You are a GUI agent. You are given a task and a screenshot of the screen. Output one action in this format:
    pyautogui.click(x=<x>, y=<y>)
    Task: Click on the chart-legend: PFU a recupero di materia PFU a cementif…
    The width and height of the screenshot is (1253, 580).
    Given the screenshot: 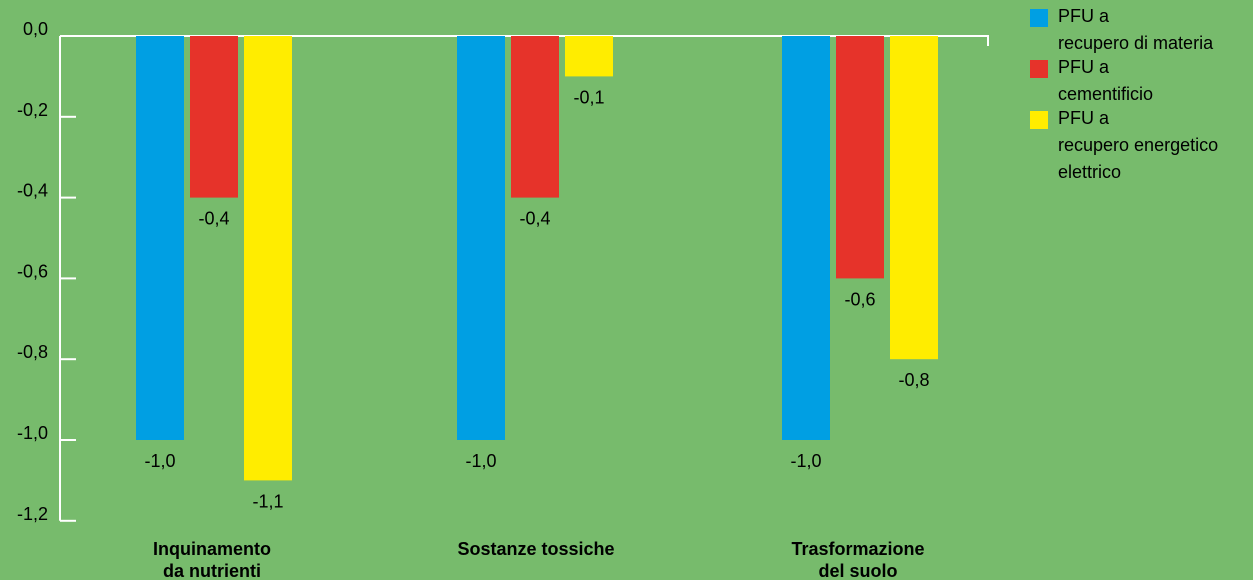 What is the action you would take?
    pyautogui.click(x=1139, y=96)
    